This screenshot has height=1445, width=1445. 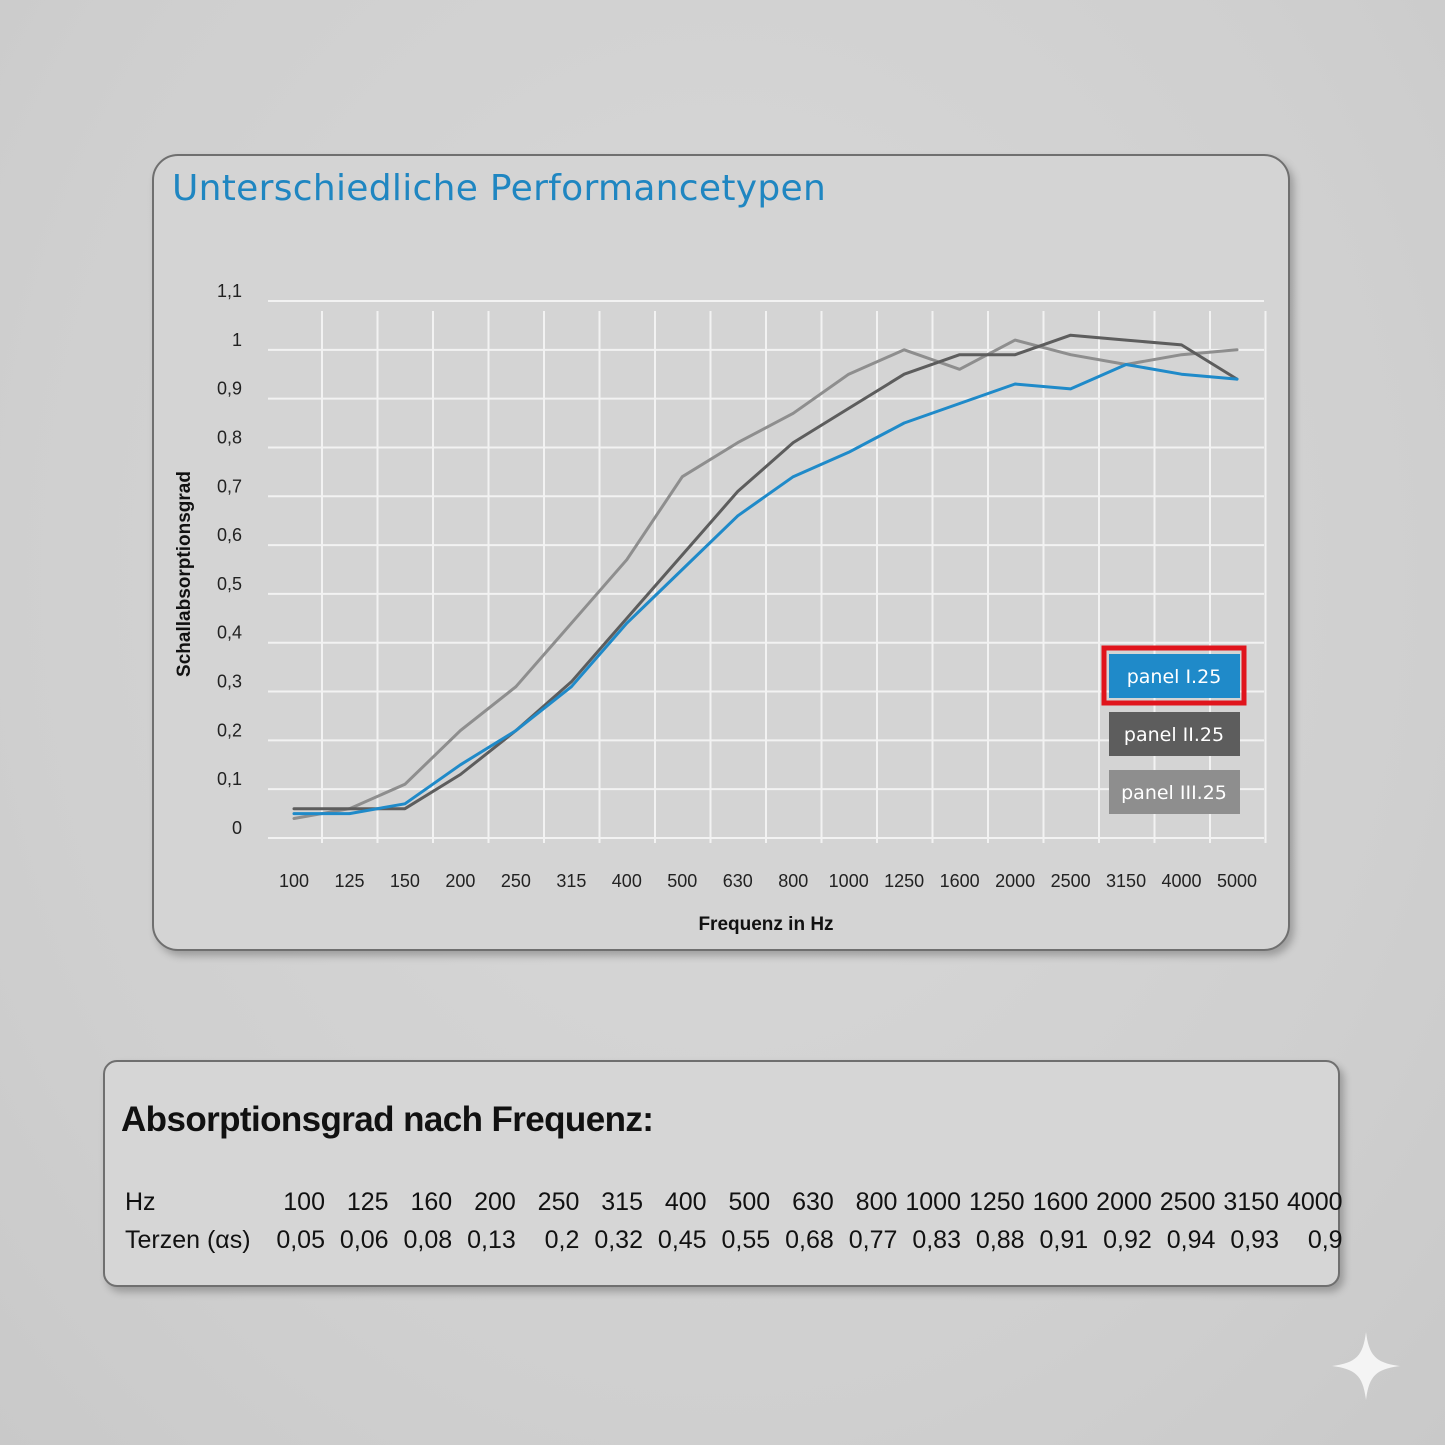 I want to click on table-cell-hz: 1000, so click(x=933, y=1202).